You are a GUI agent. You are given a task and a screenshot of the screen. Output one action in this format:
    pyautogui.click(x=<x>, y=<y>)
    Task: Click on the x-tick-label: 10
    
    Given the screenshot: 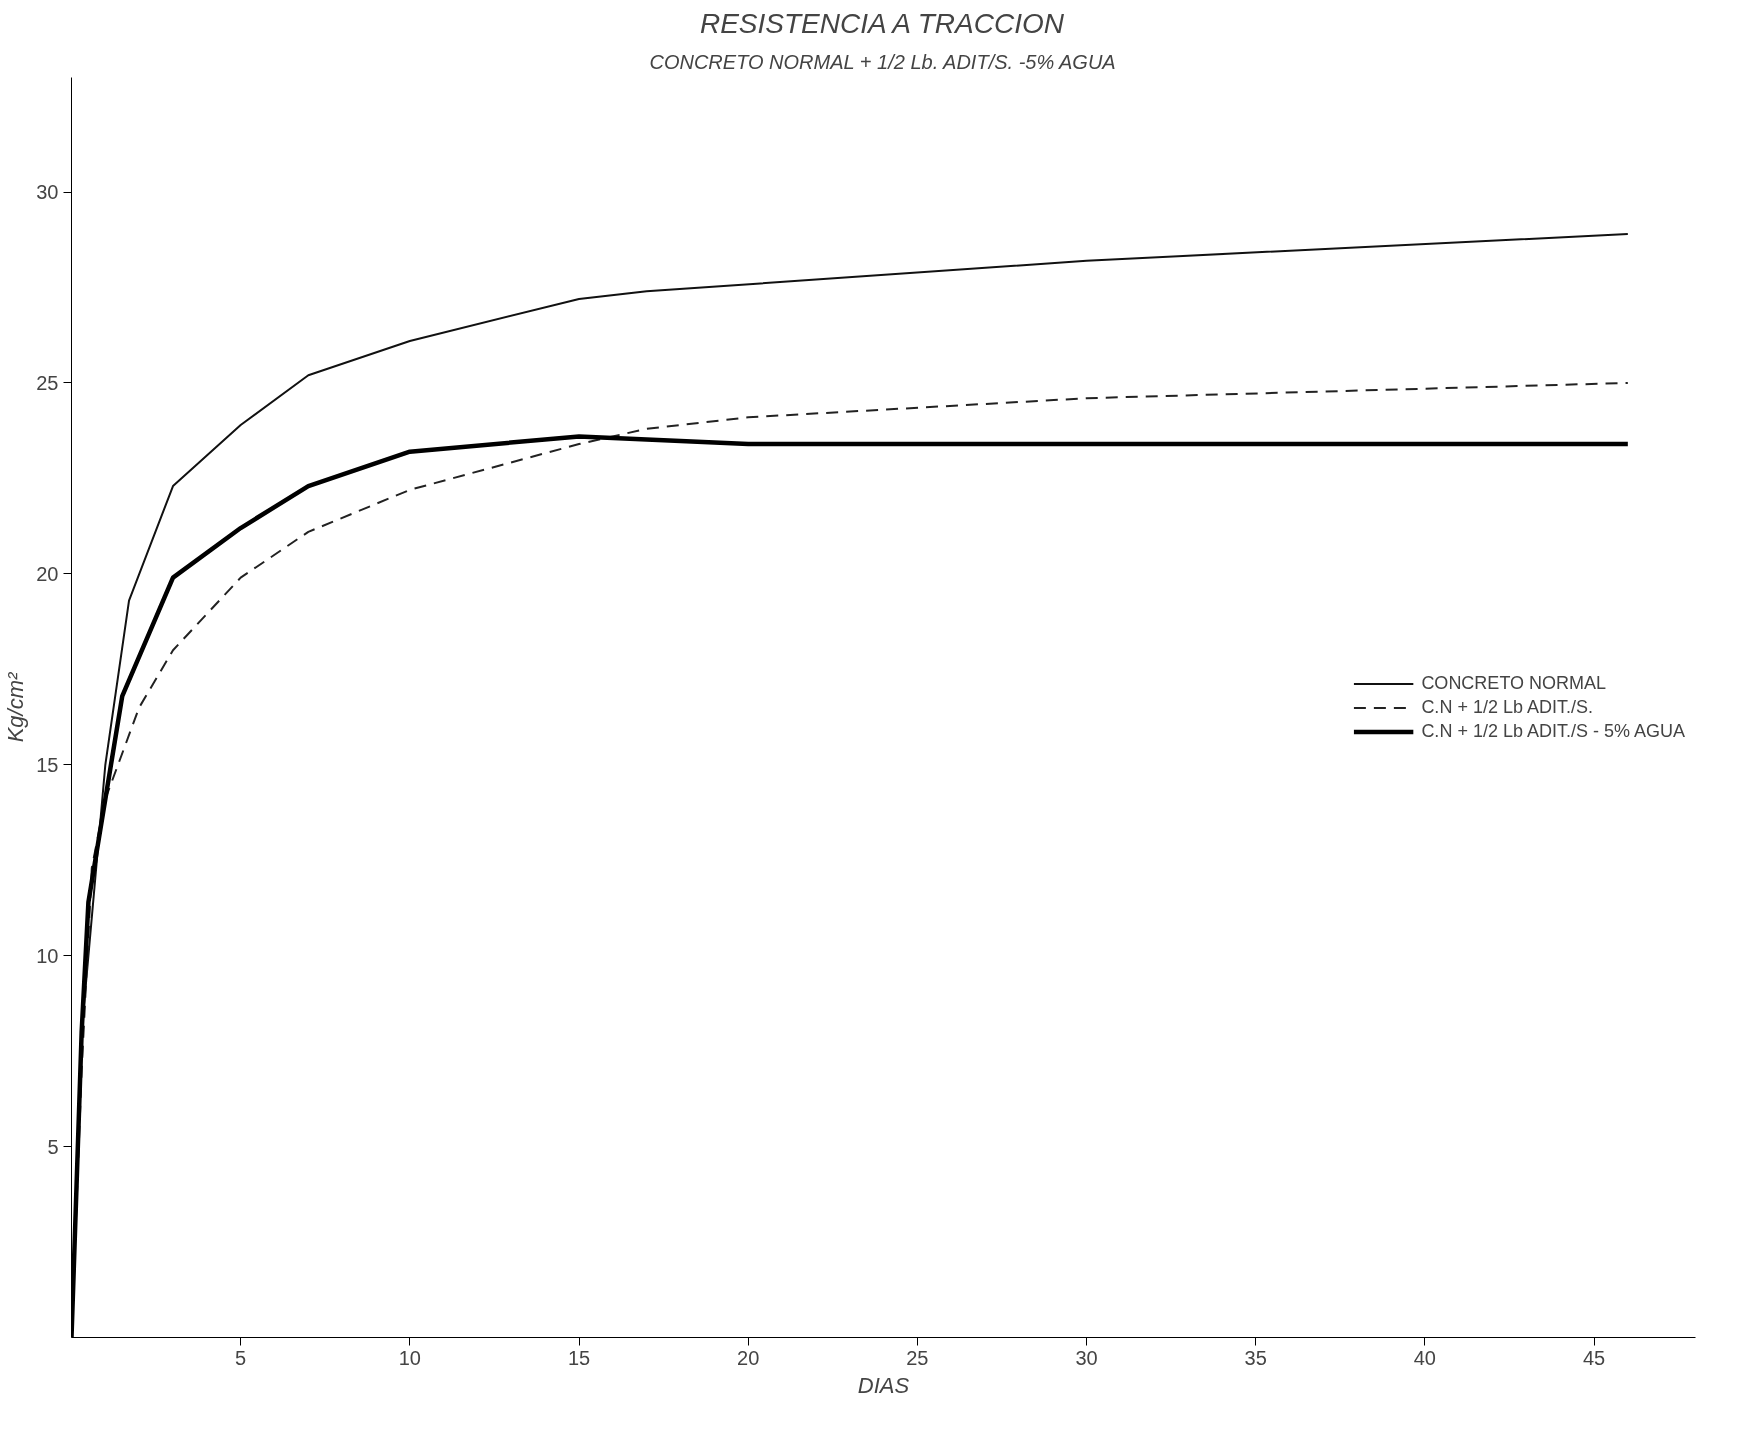 What is the action you would take?
    pyautogui.click(x=409, y=1357)
    